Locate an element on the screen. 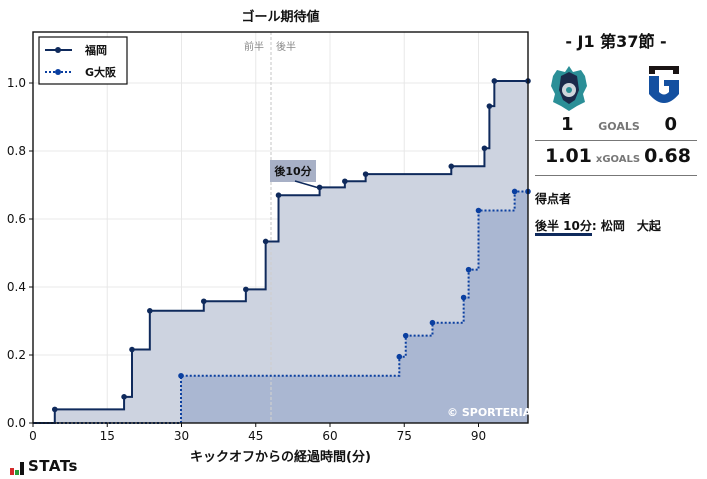  gamba-osaka-crest-icon is located at coordinates (664, 84).